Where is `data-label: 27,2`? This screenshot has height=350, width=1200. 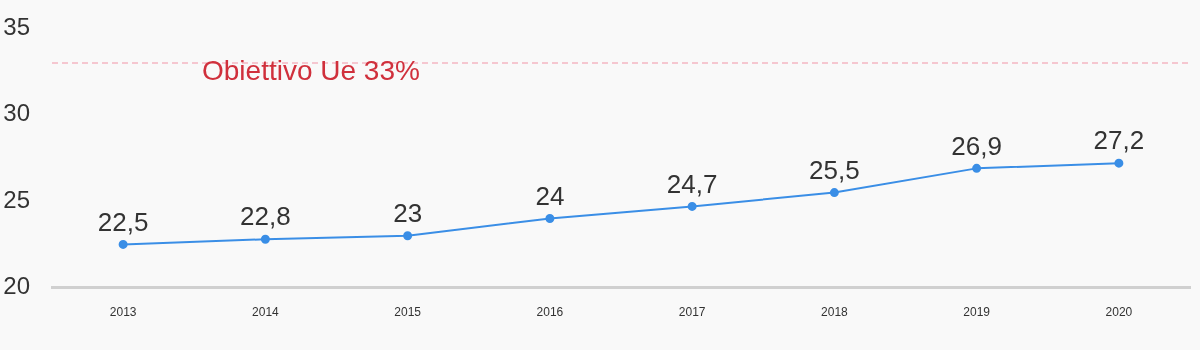
data-label: 27,2 is located at coordinates (1119, 140).